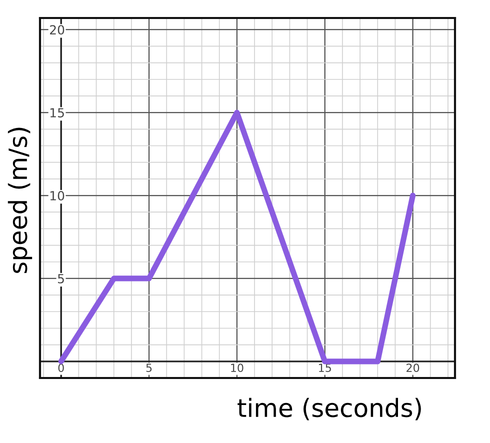  What do you see at coordinates (329, 409) in the screenshot?
I see `x-axis-title: time (seconds)` at bounding box center [329, 409].